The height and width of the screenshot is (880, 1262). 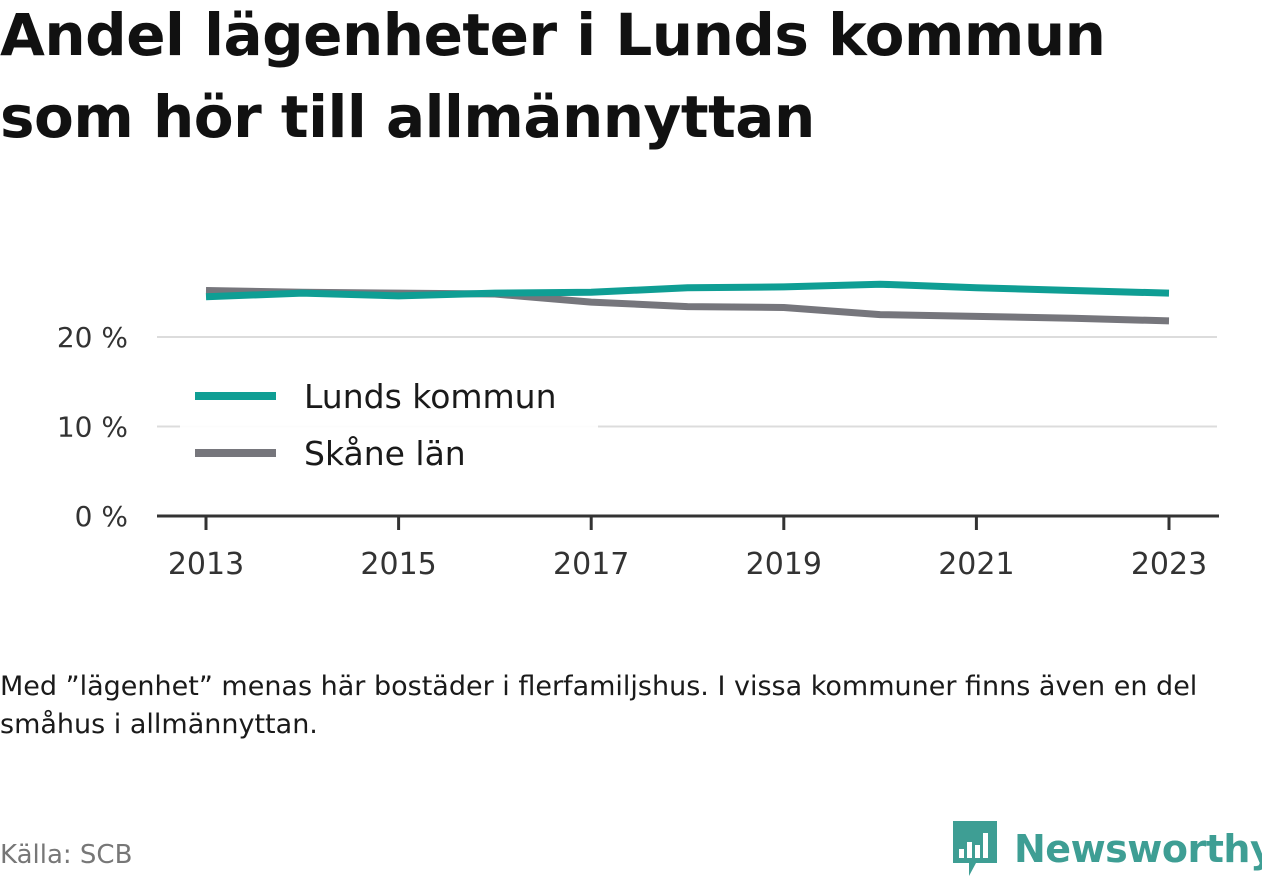 What do you see at coordinates (398, 564) in the screenshot?
I see `x-tick-label: 2015` at bounding box center [398, 564].